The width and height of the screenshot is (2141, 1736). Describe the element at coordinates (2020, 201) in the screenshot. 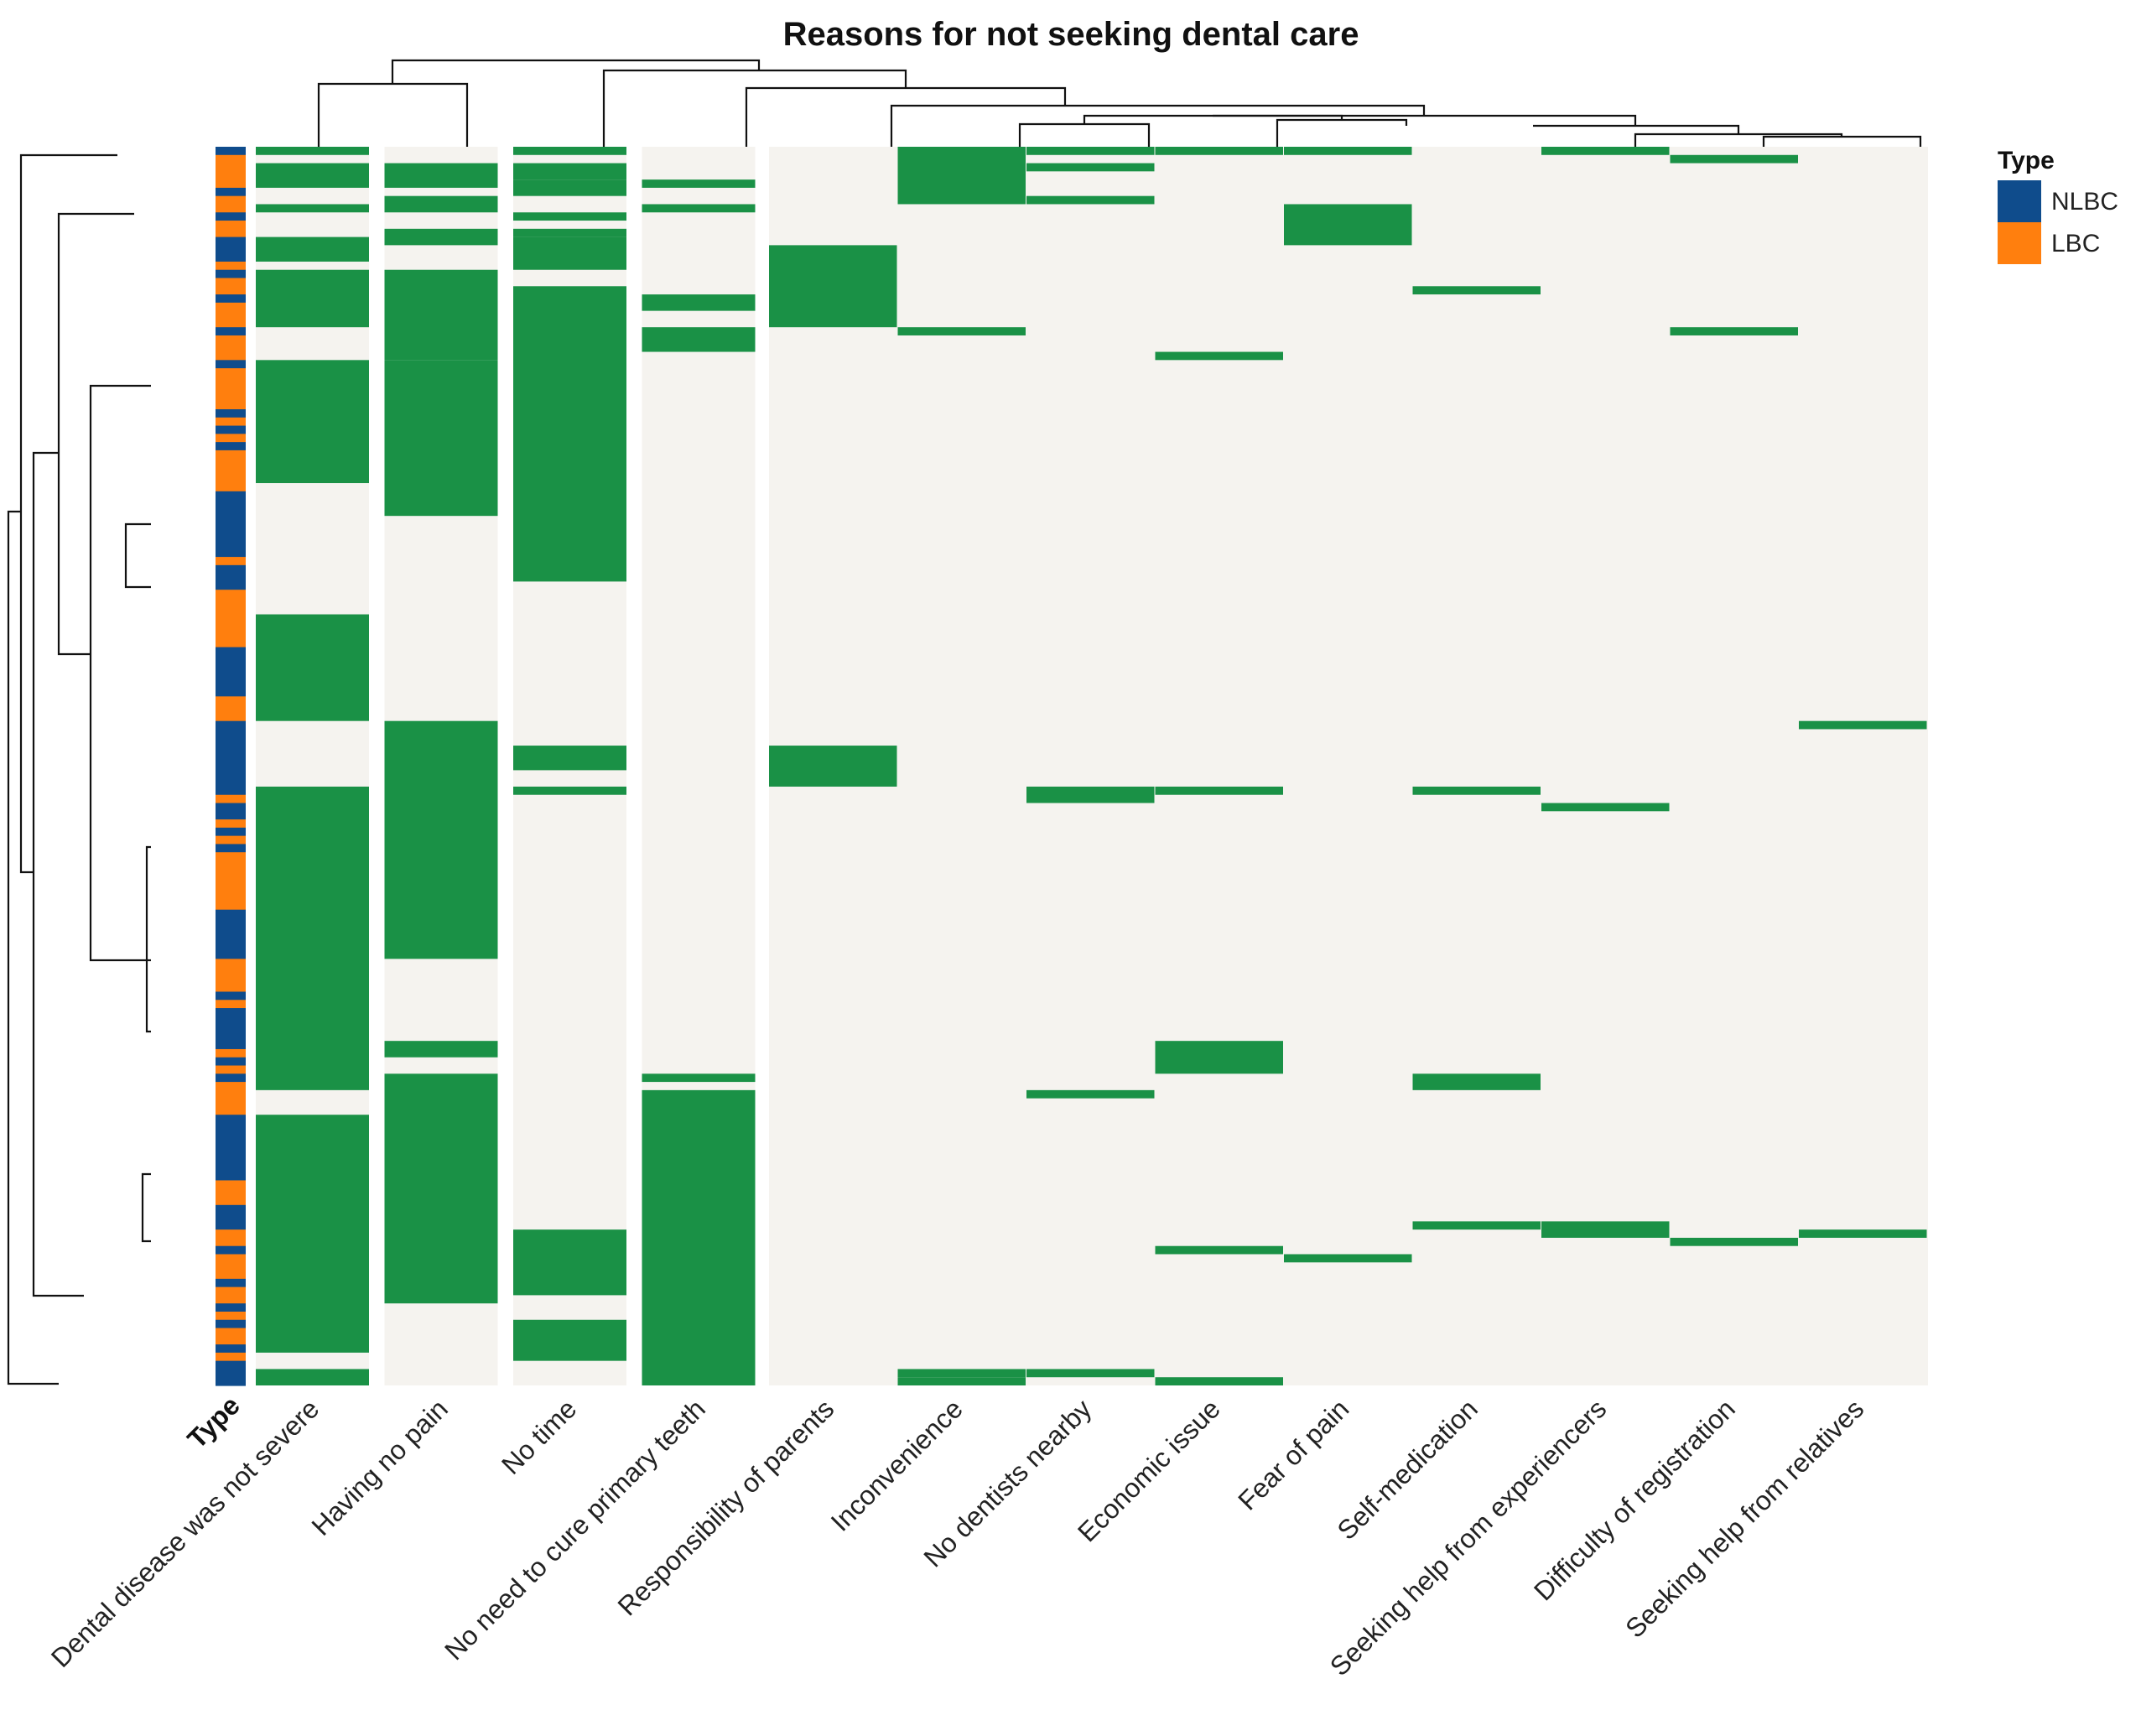

I see `legend-swatch-nlbc` at that location.